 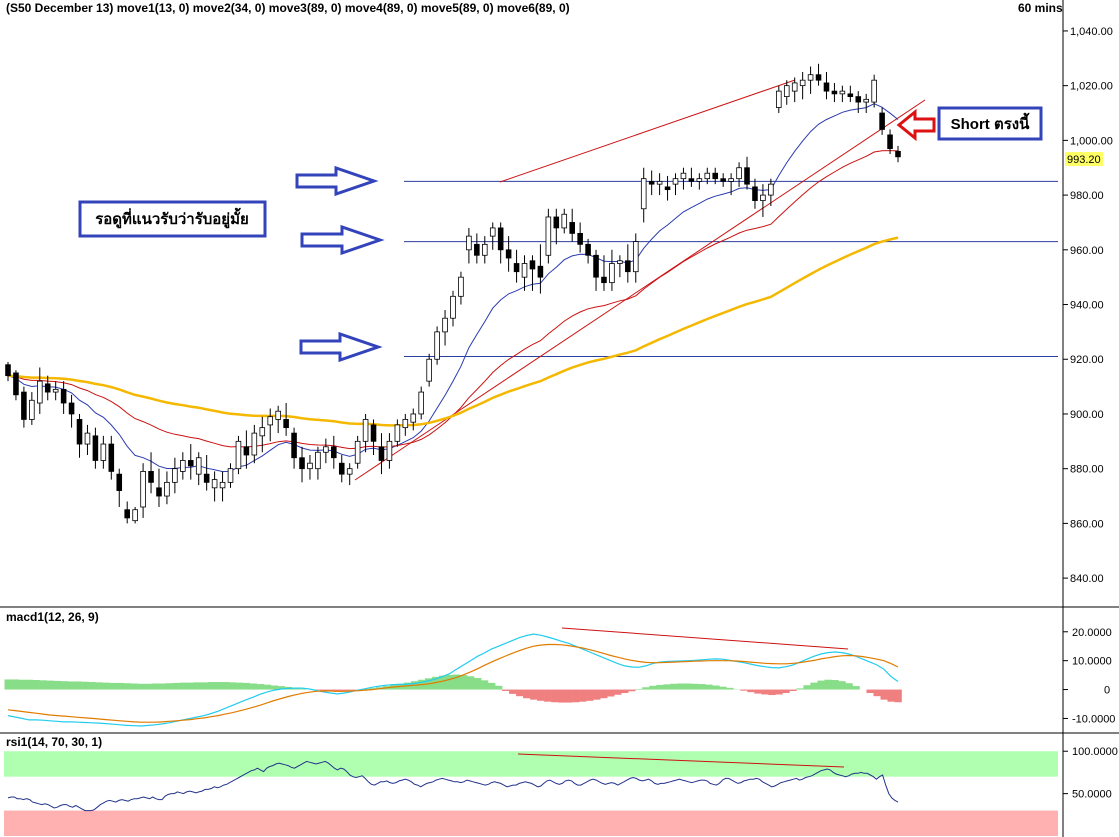 What do you see at coordinates (731, 269) in the screenshot?
I see `support-lines` at bounding box center [731, 269].